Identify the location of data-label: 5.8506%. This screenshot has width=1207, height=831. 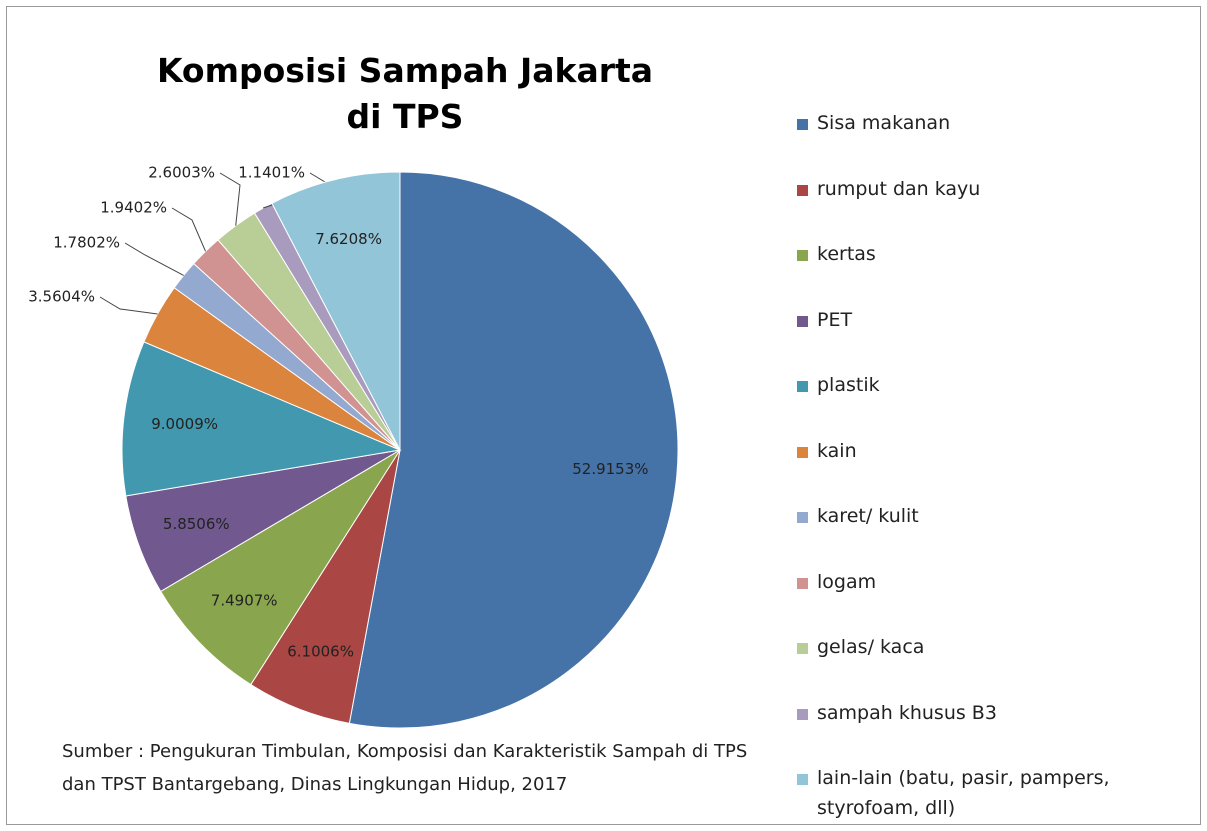
(196, 524).